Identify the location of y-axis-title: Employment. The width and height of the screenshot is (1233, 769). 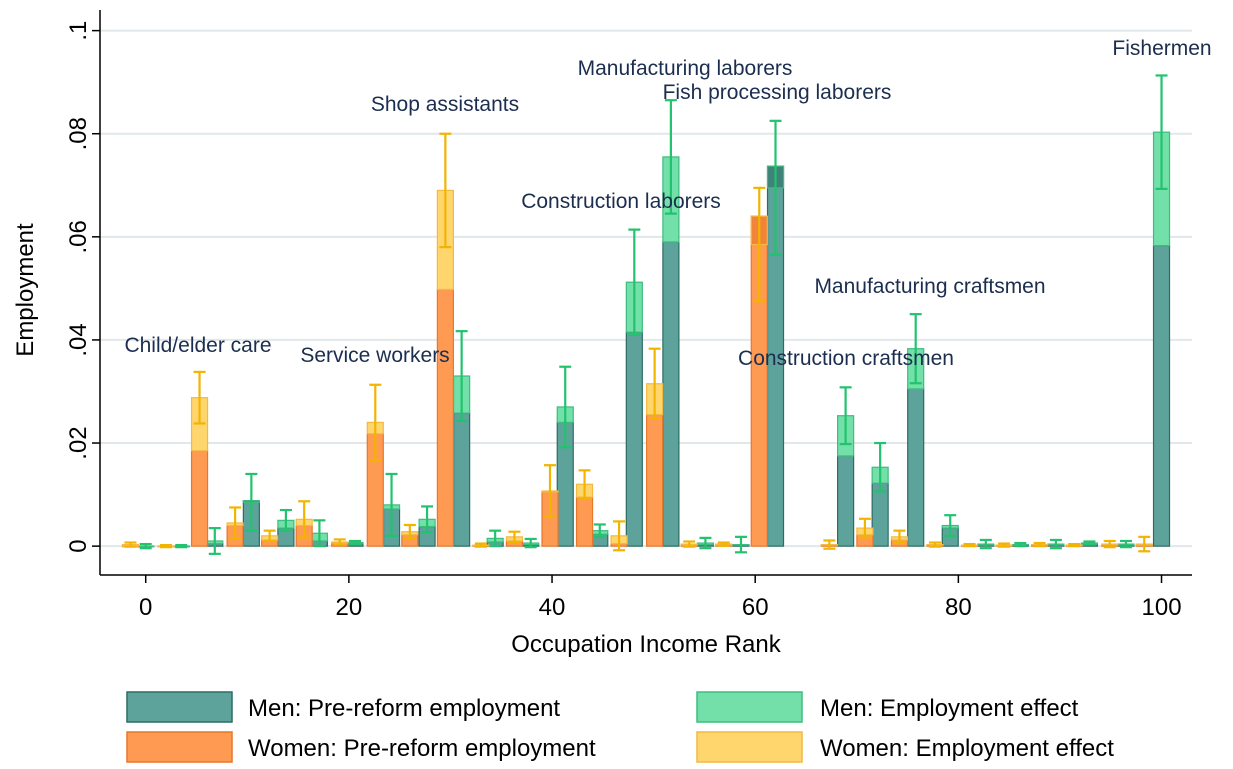
(25, 290).